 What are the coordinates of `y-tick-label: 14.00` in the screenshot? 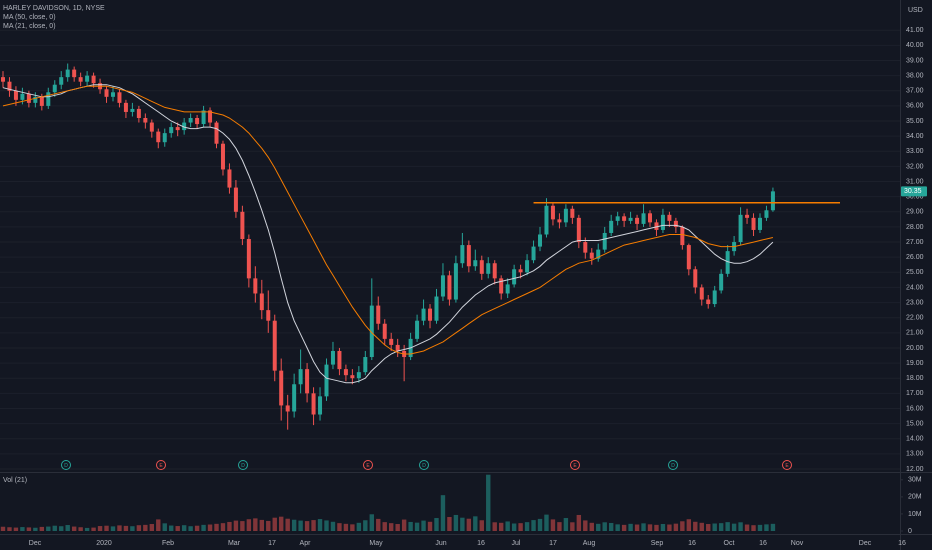 It's located at (915, 439).